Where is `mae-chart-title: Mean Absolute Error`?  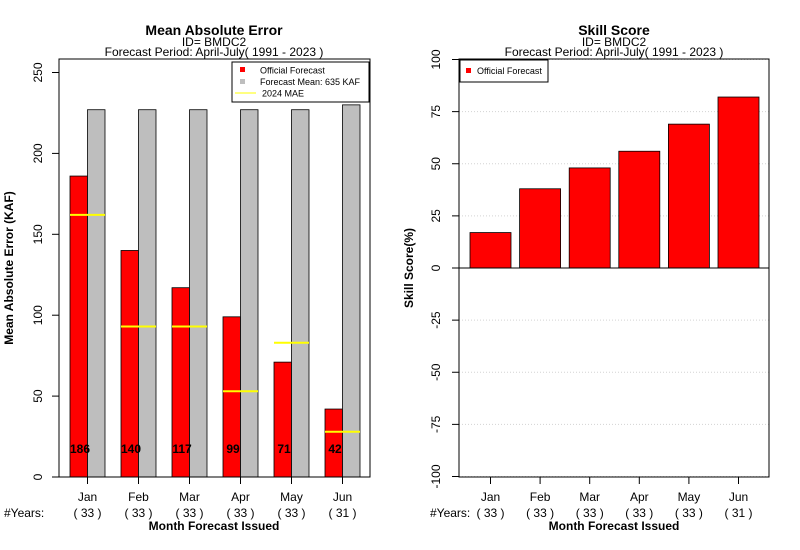 mae-chart-title: Mean Absolute Error is located at coordinates (214, 30).